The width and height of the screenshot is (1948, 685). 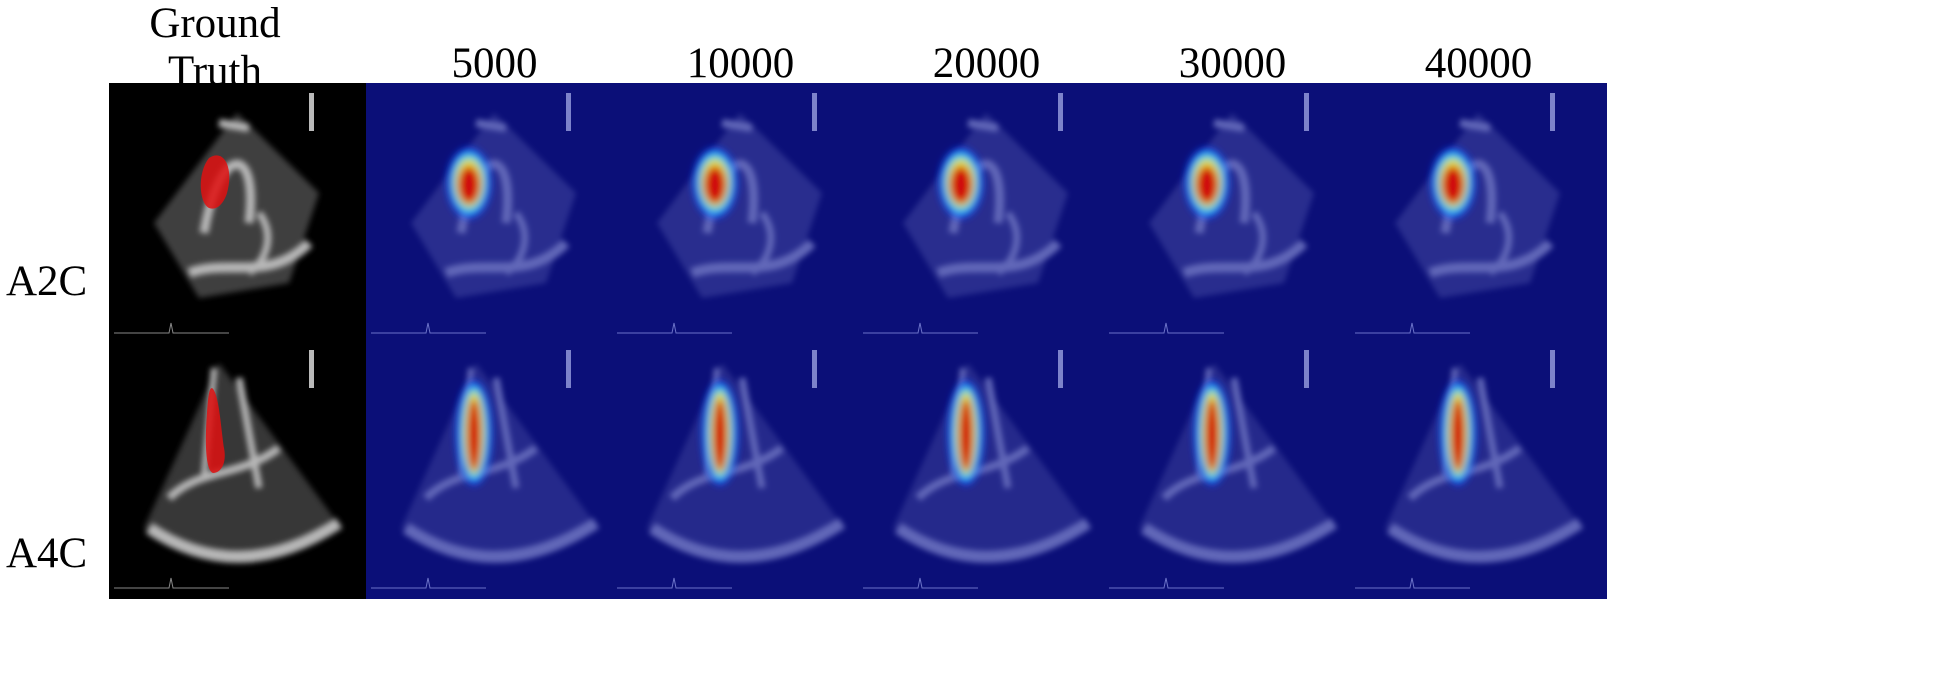 I want to click on header-10000: 10000, so click(x=740, y=63).